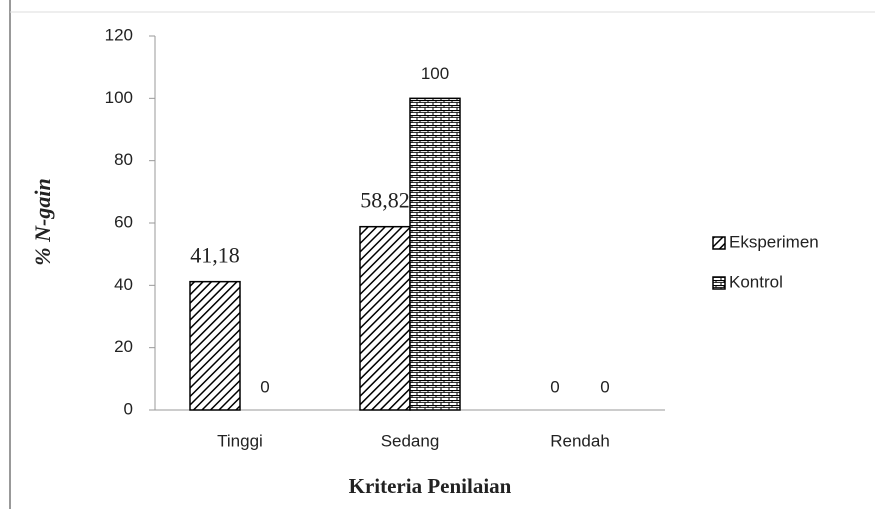  What do you see at coordinates (123, 159) in the screenshot?
I see `y-tick-label: 80` at bounding box center [123, 159].